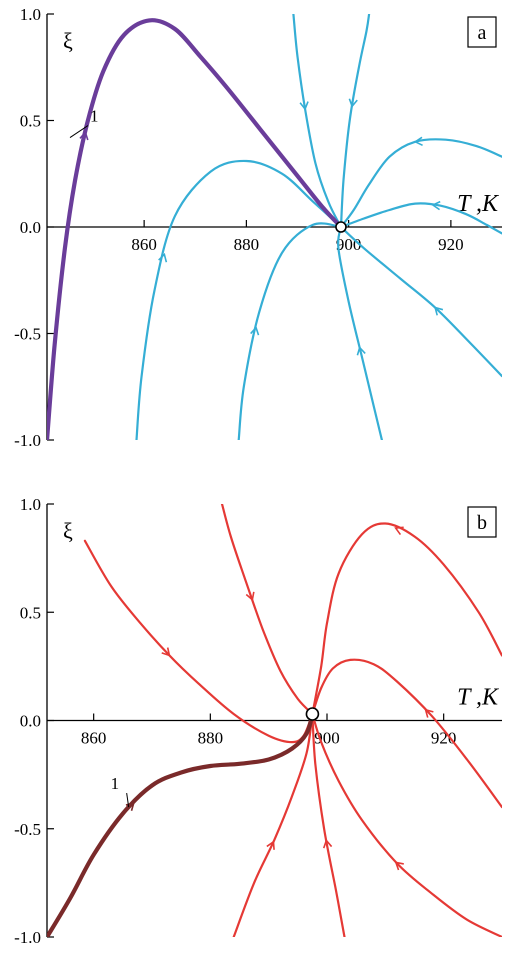  Describe the element at coordinates (478, 698) in the screenshot. I see `x-axis-label: T ,K` at that location.